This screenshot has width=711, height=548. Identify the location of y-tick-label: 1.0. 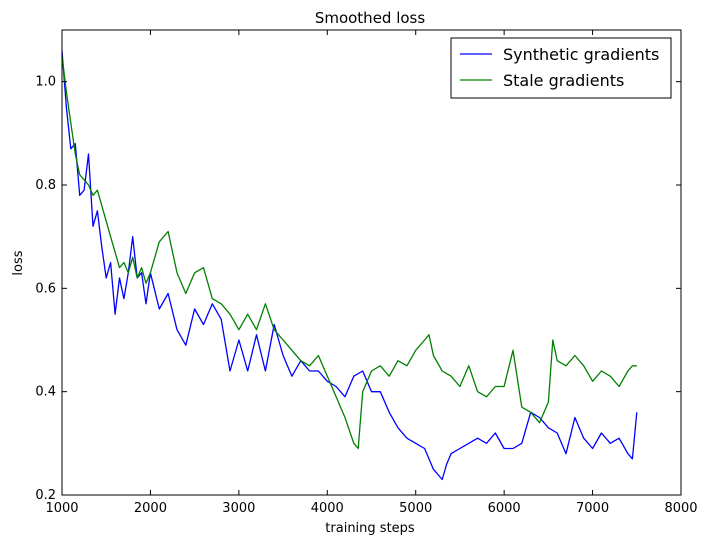
(45, 82).